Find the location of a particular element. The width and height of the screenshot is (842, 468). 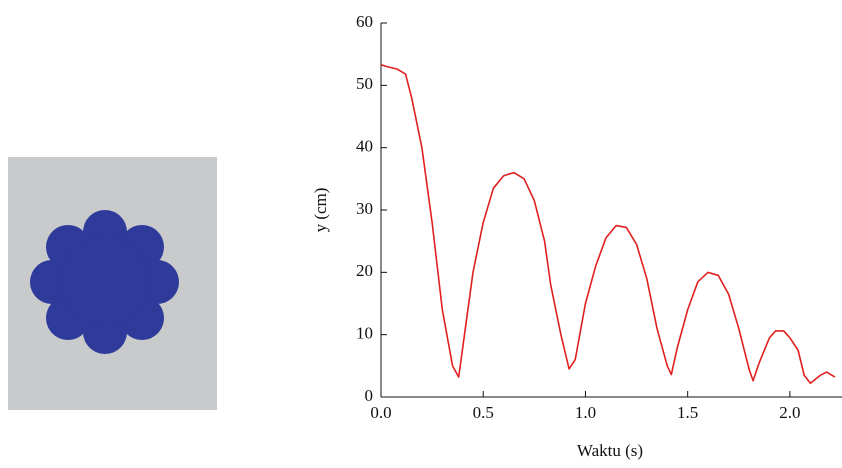

y-tick-label: 10 is located at coordinates (364, 333).